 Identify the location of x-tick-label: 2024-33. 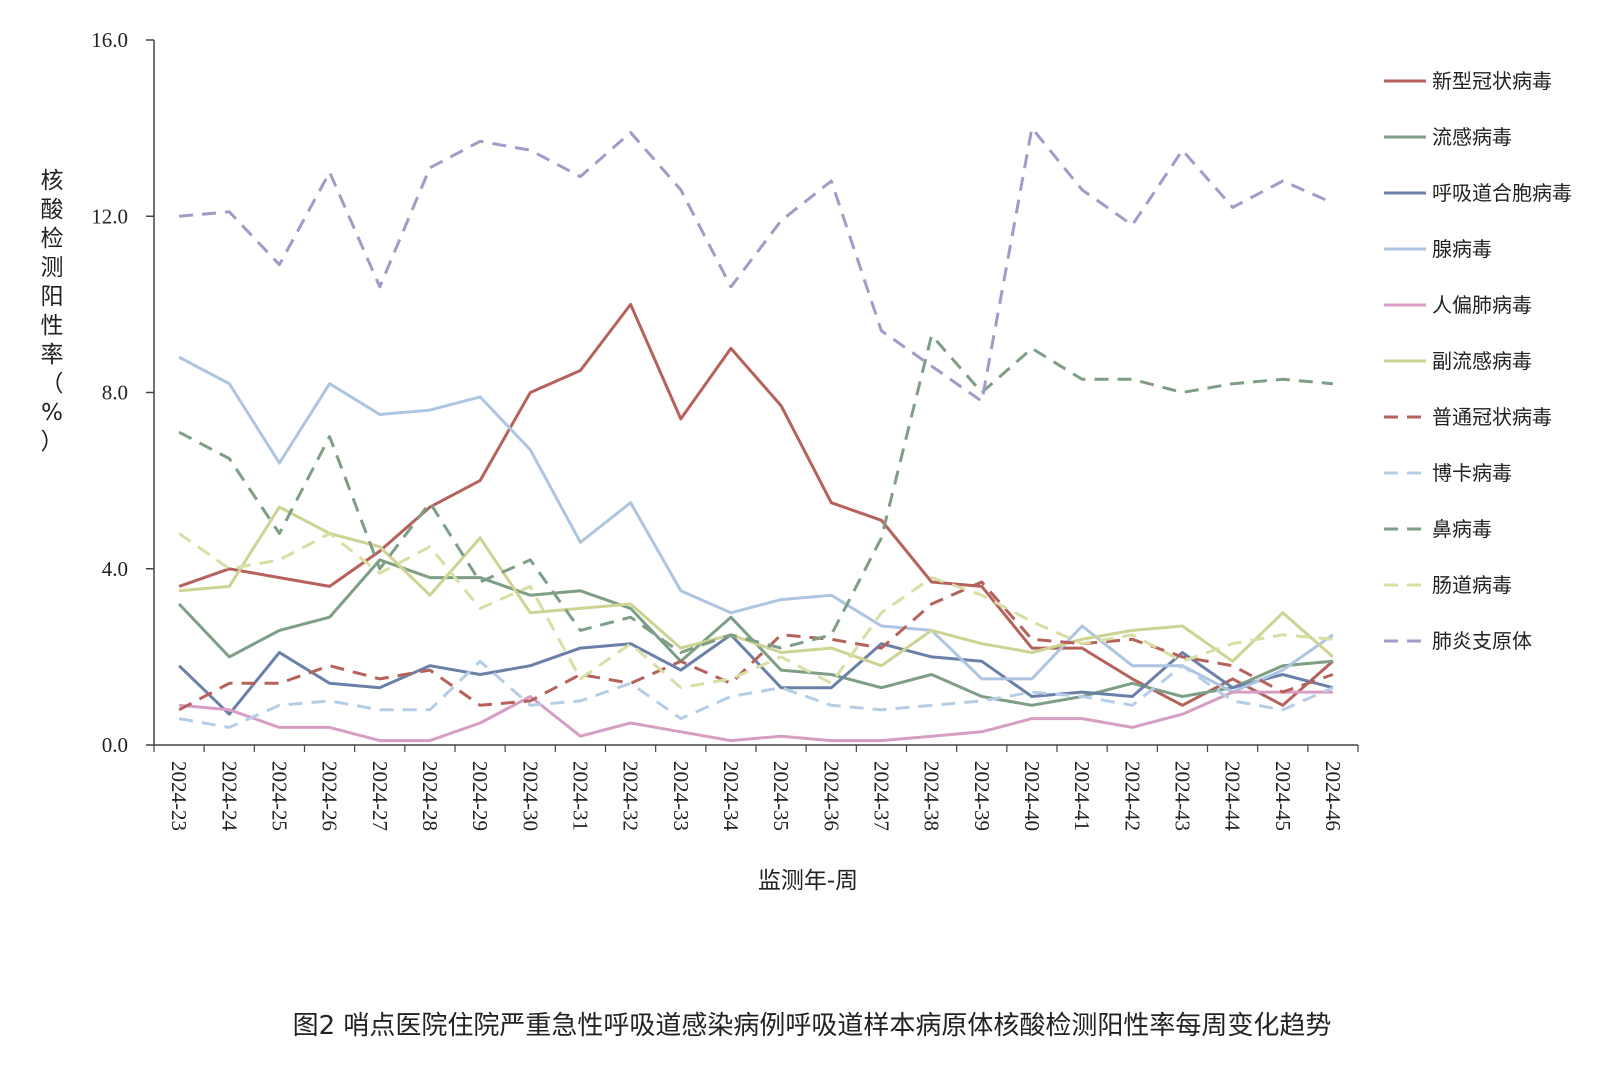
(681, 796).